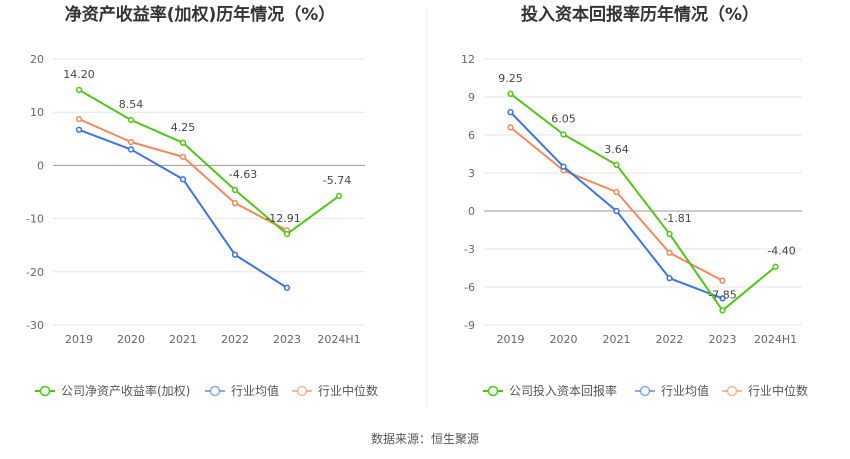 The image size is (850, 459). Describe the element at coordinates (640, 14) in the screenshot. I see `chart-title: 投入资本回报率历年情况（%）` at that location.